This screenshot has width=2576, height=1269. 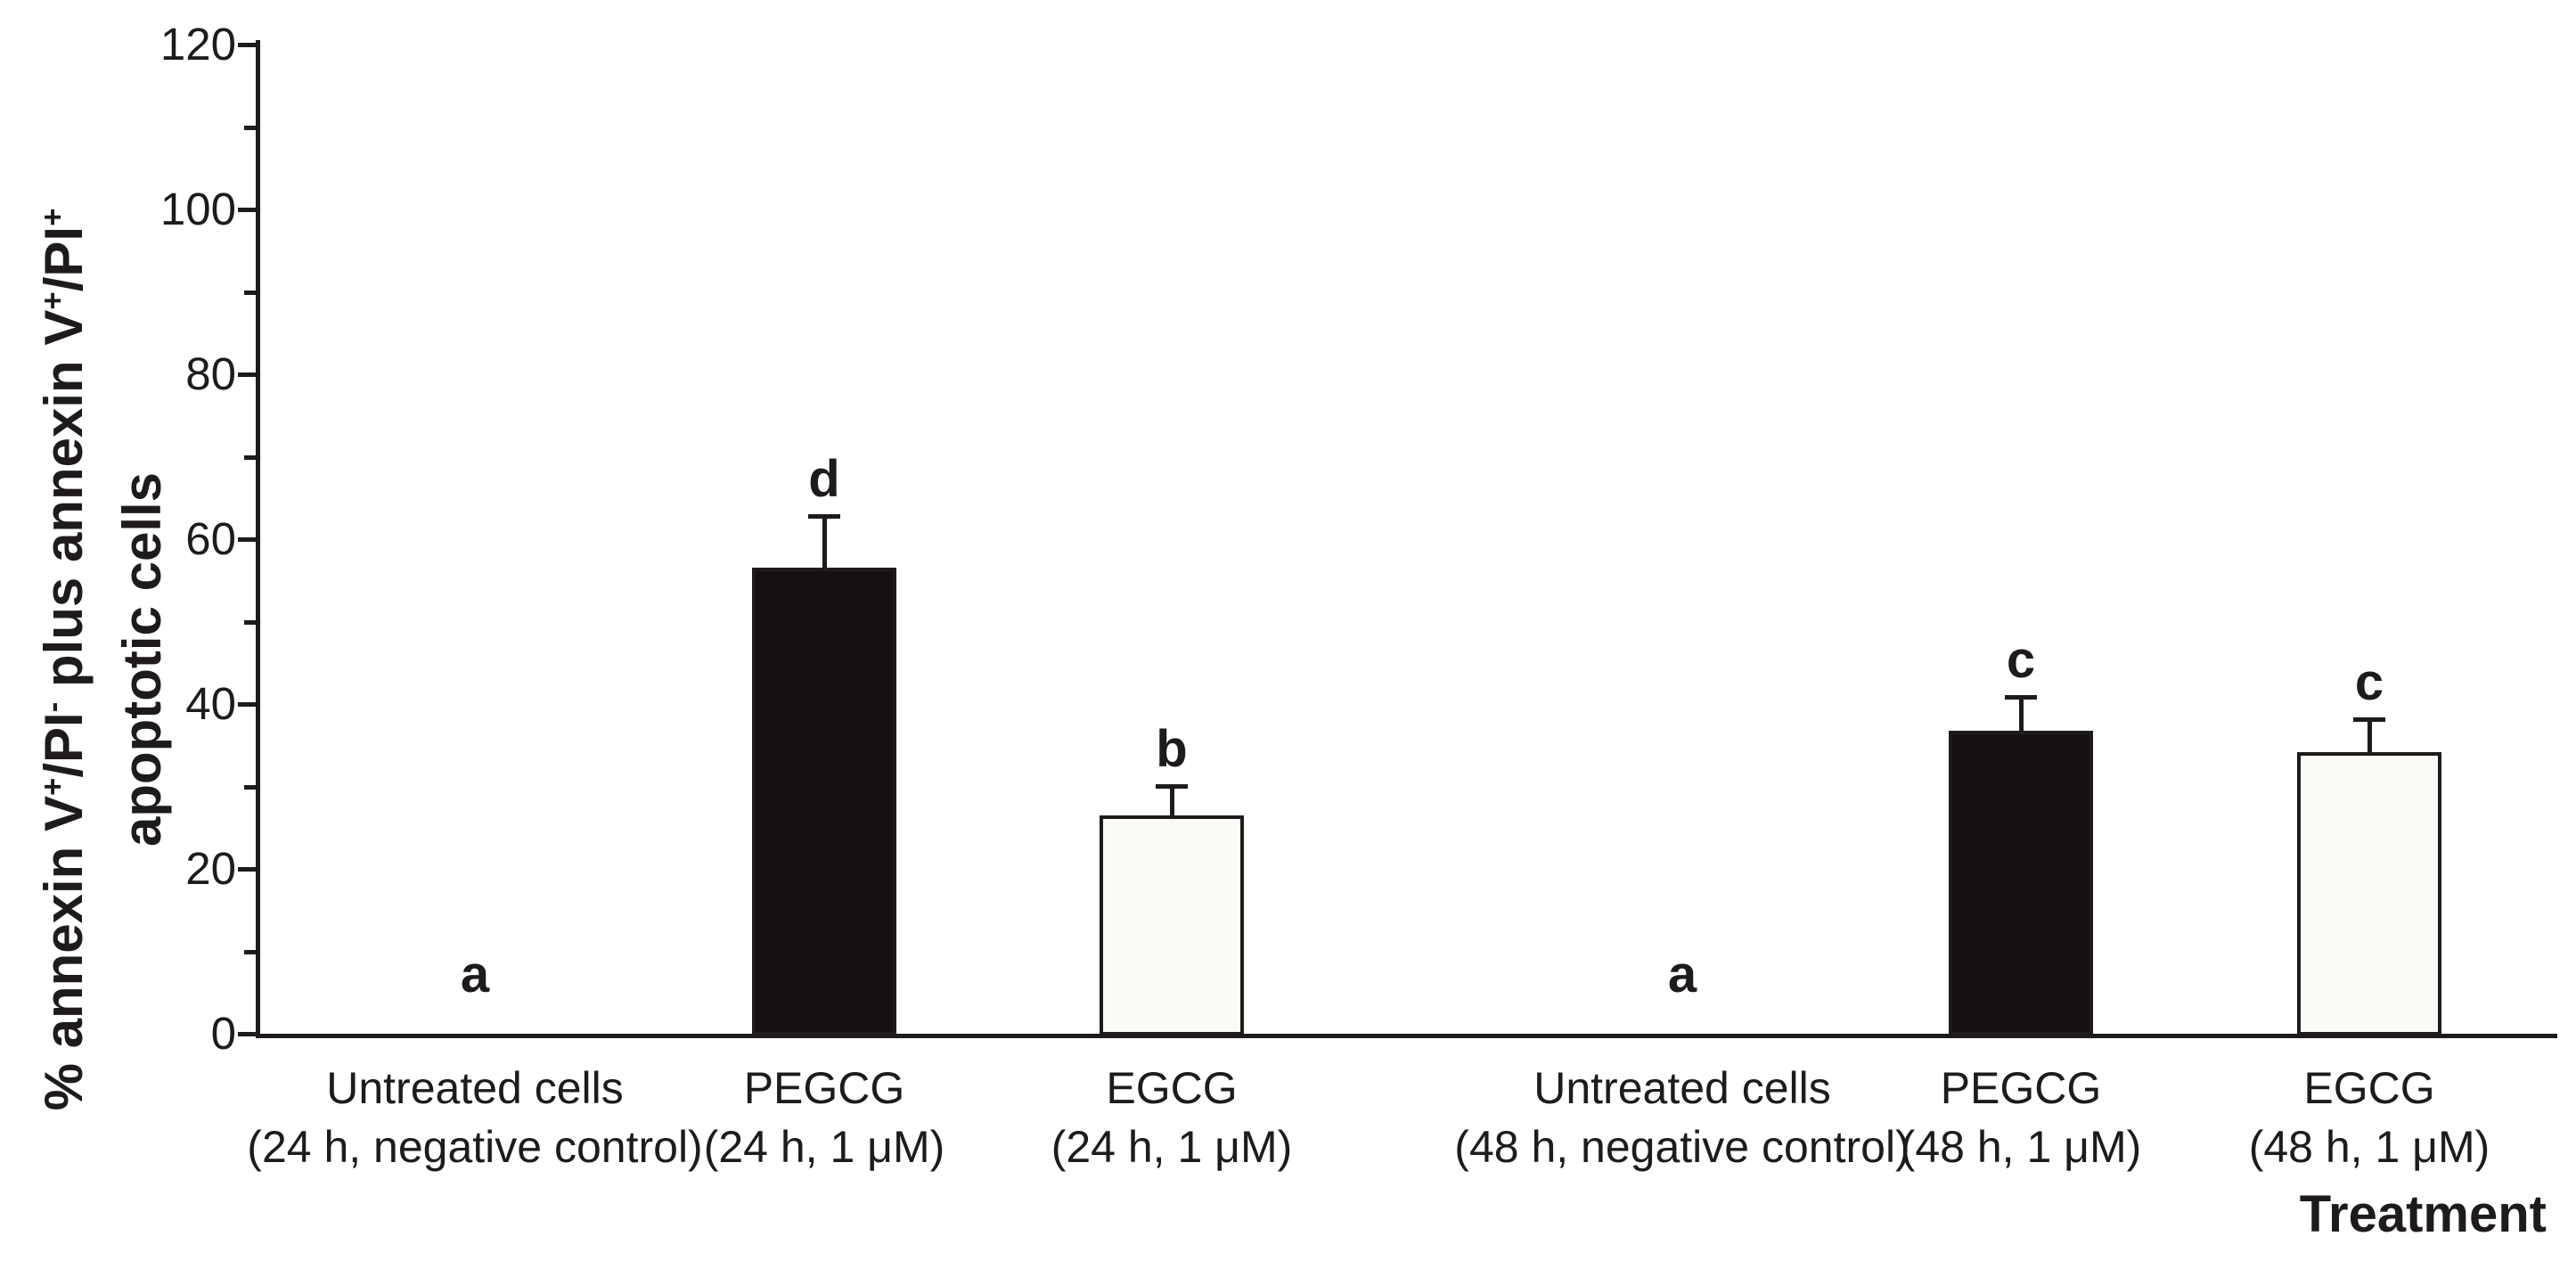 I want to click on x-tick-label-untreated-24h-line1: Untreated cells, so click(x=475, y=1088).